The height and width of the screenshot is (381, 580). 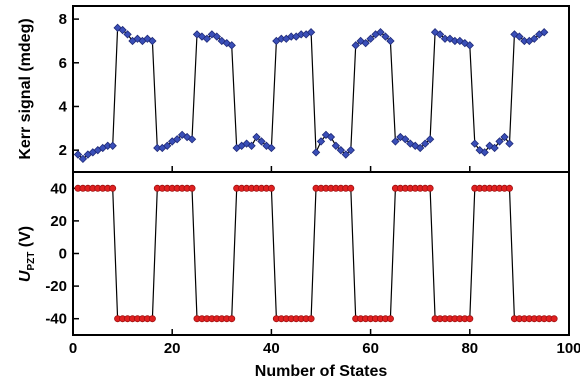 I want to click on voltage-y-tick-label: -40, so click(x=56, y=319).